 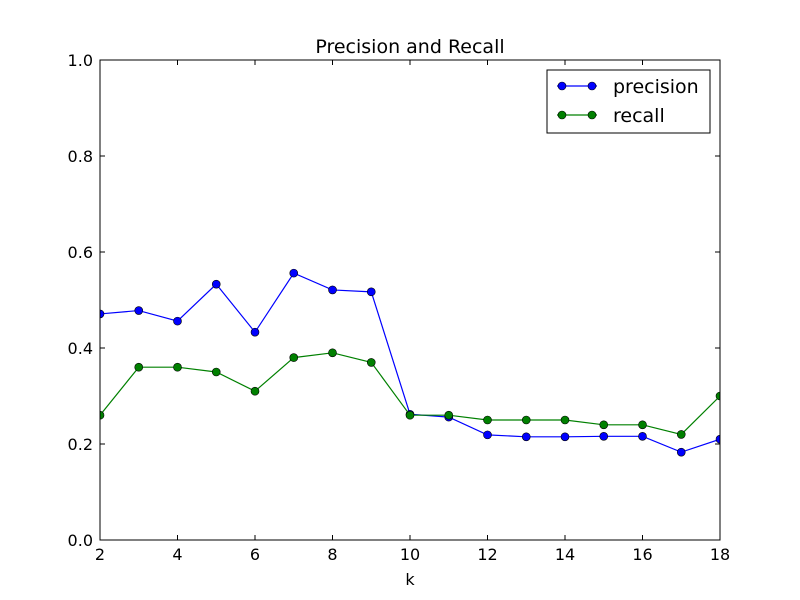 I want to click on x-tick-label: 6, so click(x=255, y=554).